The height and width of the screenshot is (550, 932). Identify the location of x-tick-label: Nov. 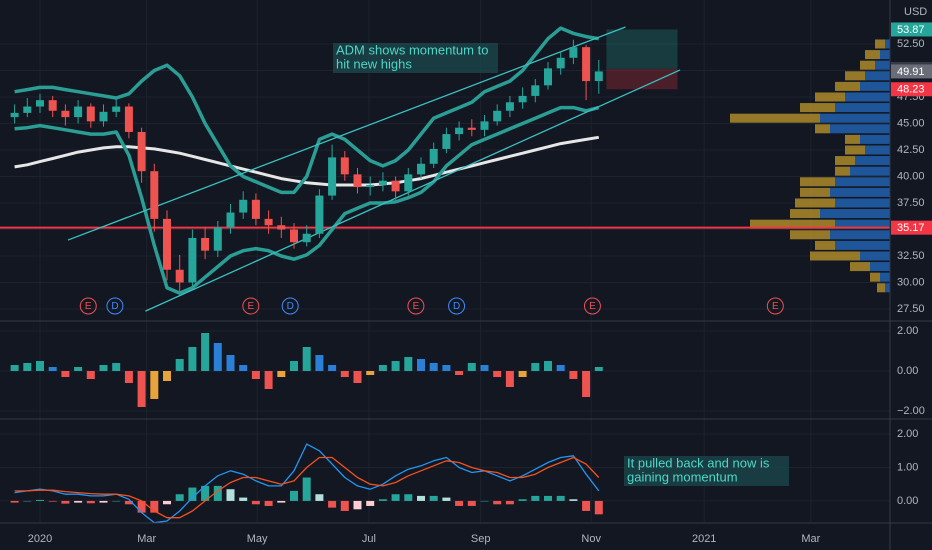
(591, 539).